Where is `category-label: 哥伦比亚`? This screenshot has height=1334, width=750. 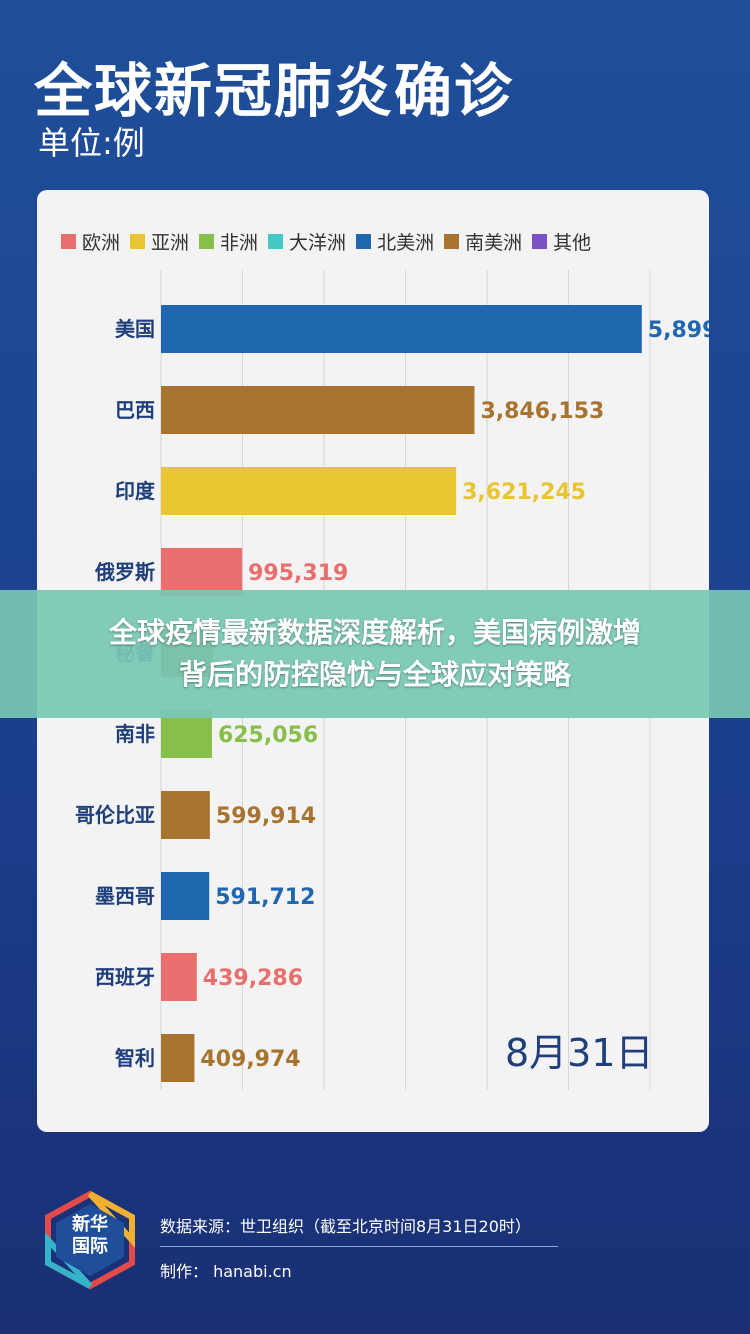 category-label: 哥伦比亚 is located at coordinates (115, 815).